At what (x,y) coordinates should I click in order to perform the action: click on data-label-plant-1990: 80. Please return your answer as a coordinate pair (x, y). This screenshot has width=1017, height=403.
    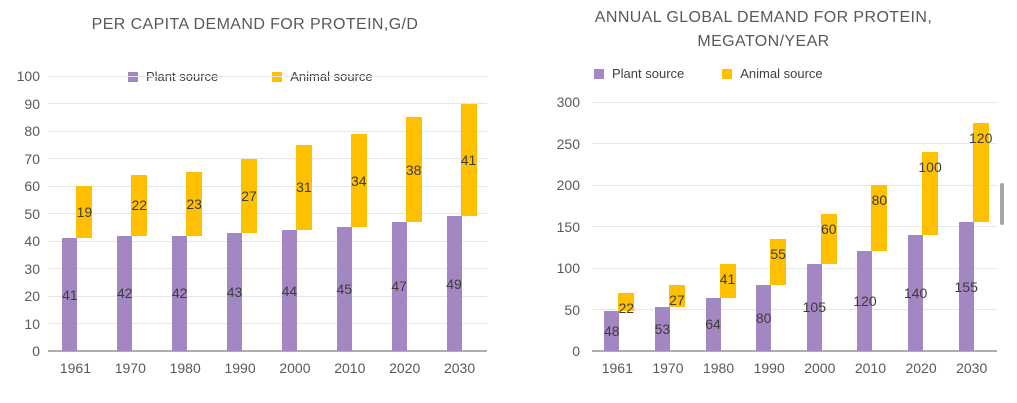
    Looking at the image, I should click on (763, 317).